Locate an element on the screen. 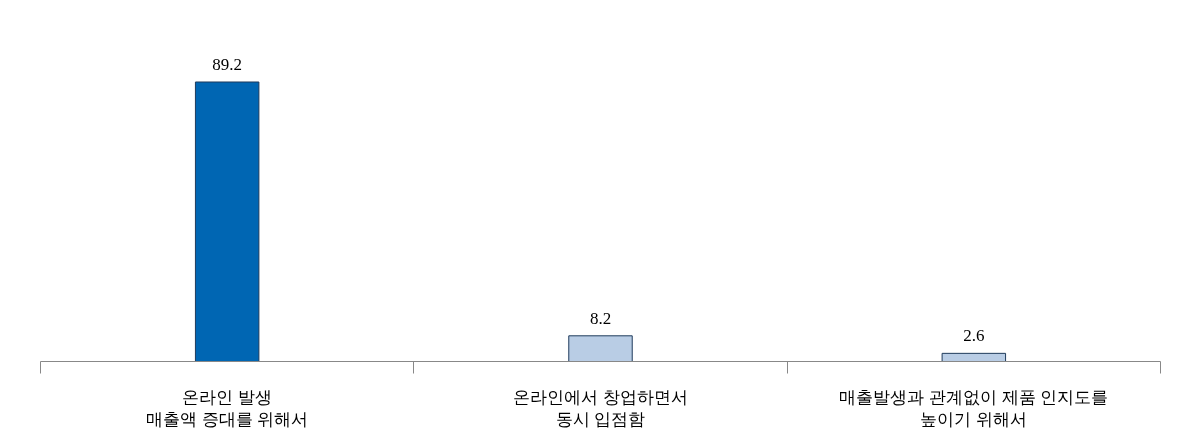  data-label: 89.2 is located at coordinates (227, 64).